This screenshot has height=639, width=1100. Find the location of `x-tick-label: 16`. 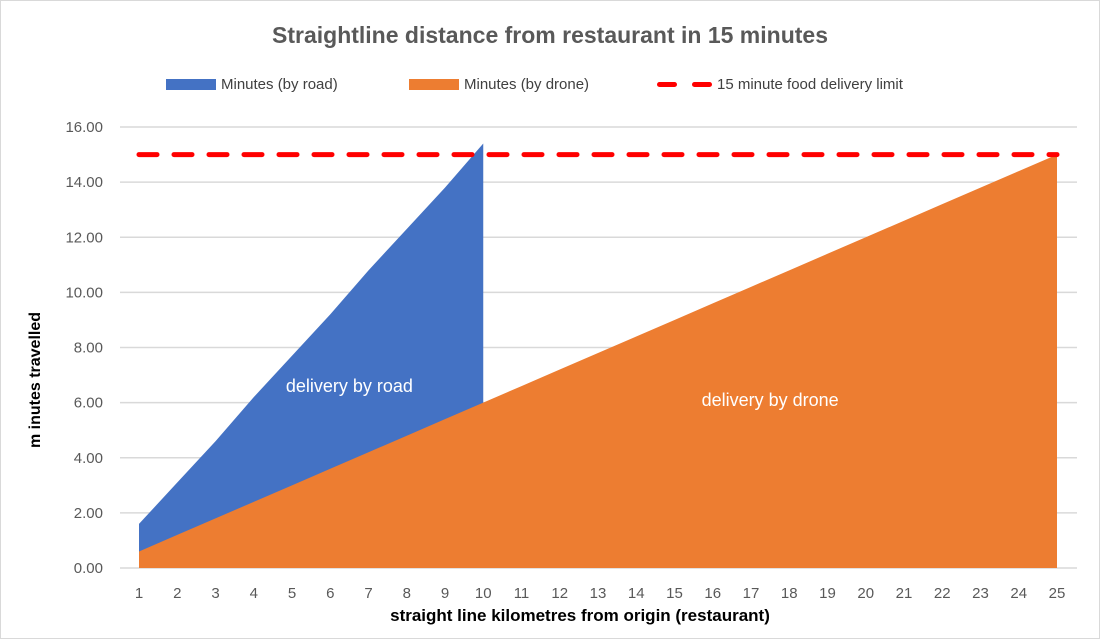

x-tick-label: 16 is located at coordinates (712, 593).